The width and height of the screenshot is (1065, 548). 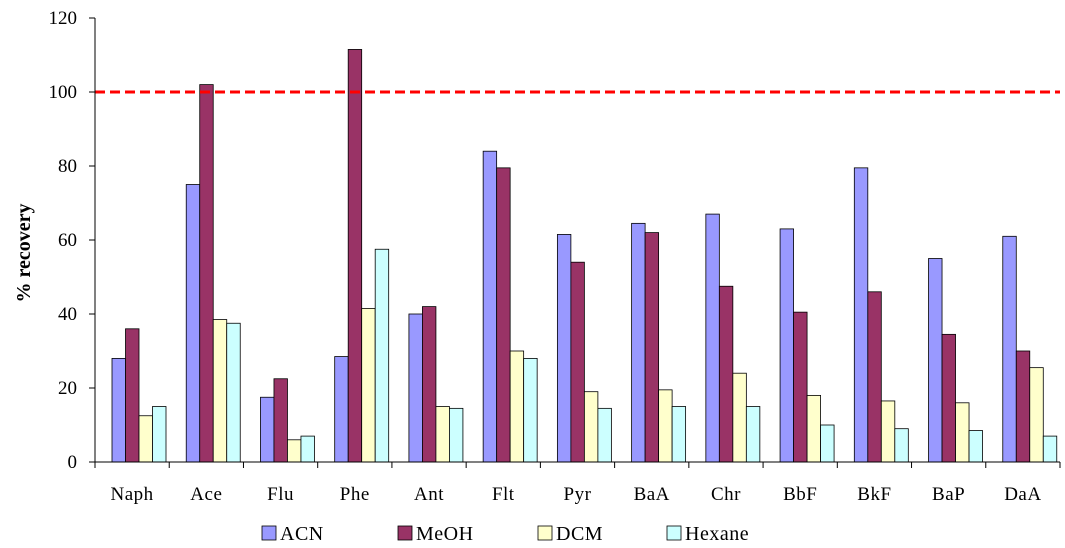 What do you see at coordinates (739, 417) in the screenshot?
I see `bar-dcm-chr` at bounding box center [739, 417].